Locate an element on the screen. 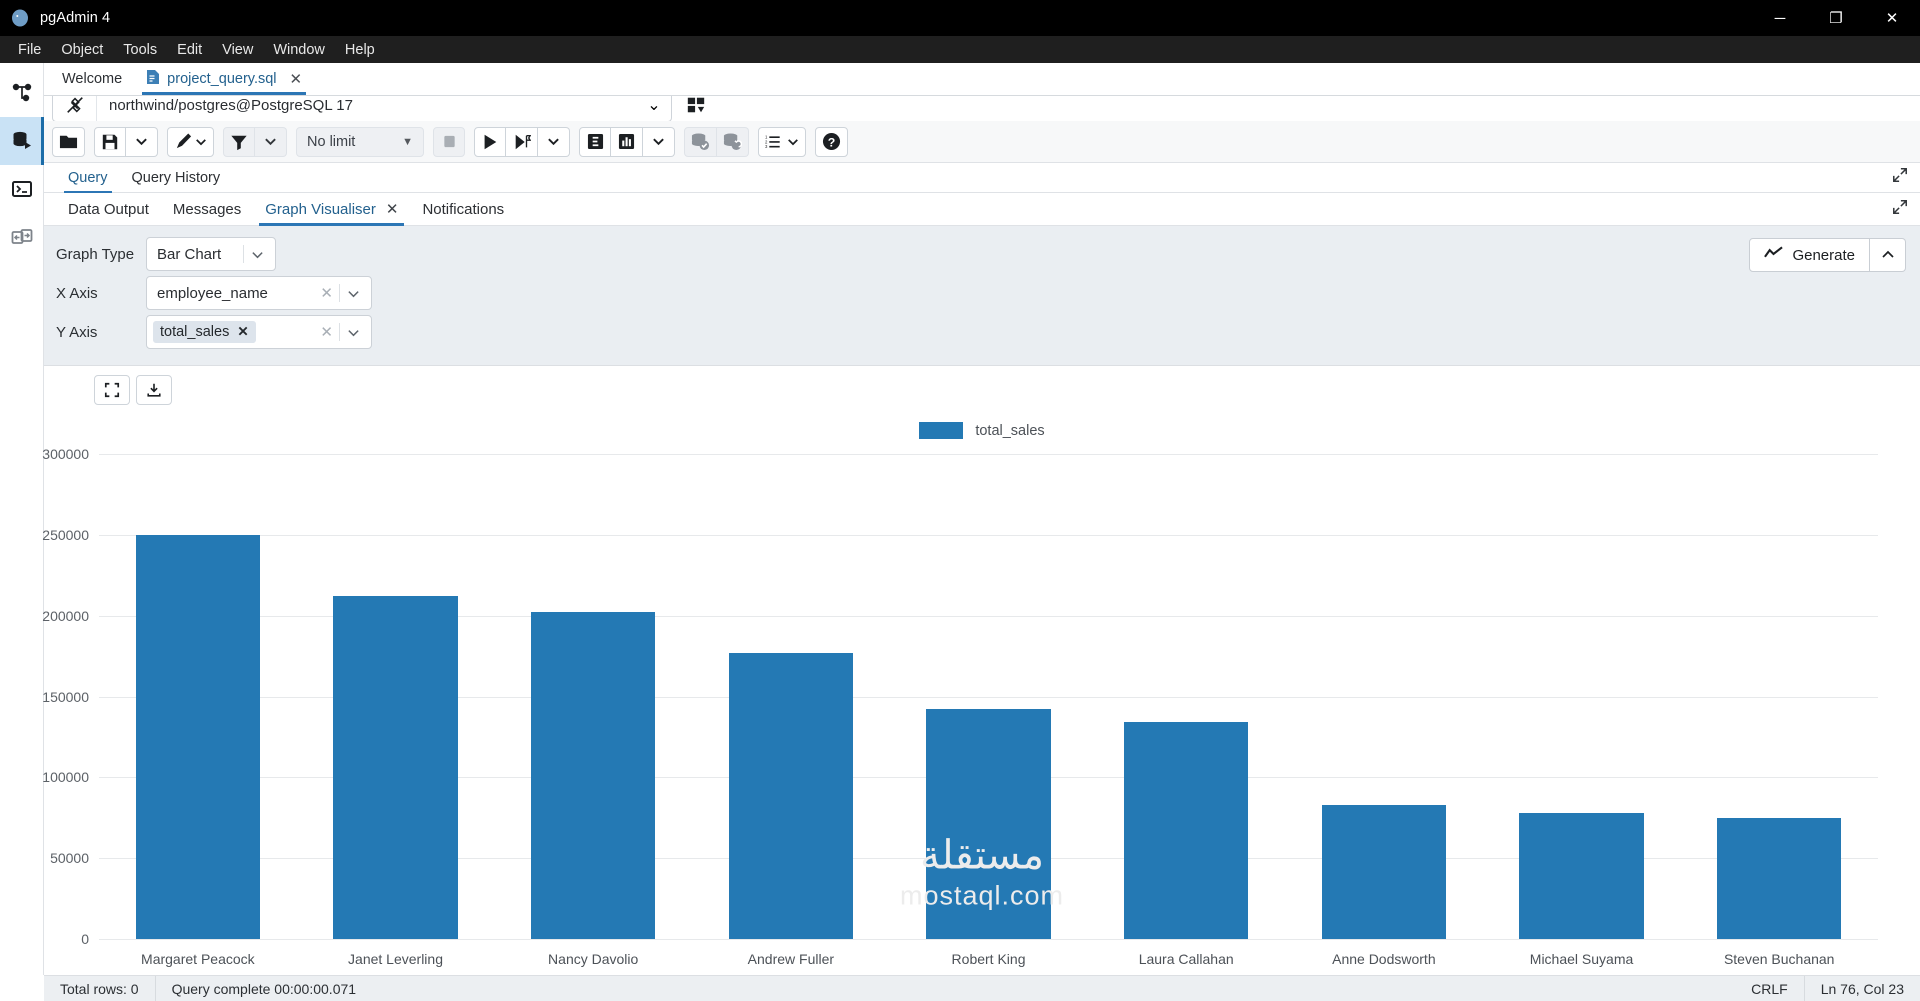 This screenshot has height=1001, width=1920. help-button: ? is located at coordinates (831, 141).